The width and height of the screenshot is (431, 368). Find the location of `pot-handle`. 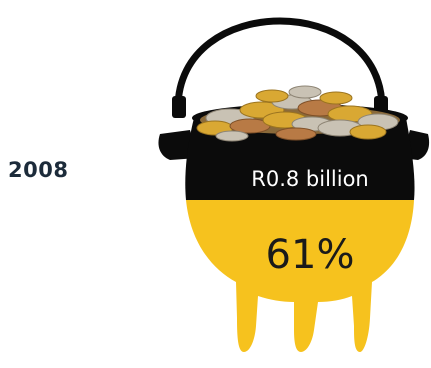

pot-handle is located at coordinates (280, 63).